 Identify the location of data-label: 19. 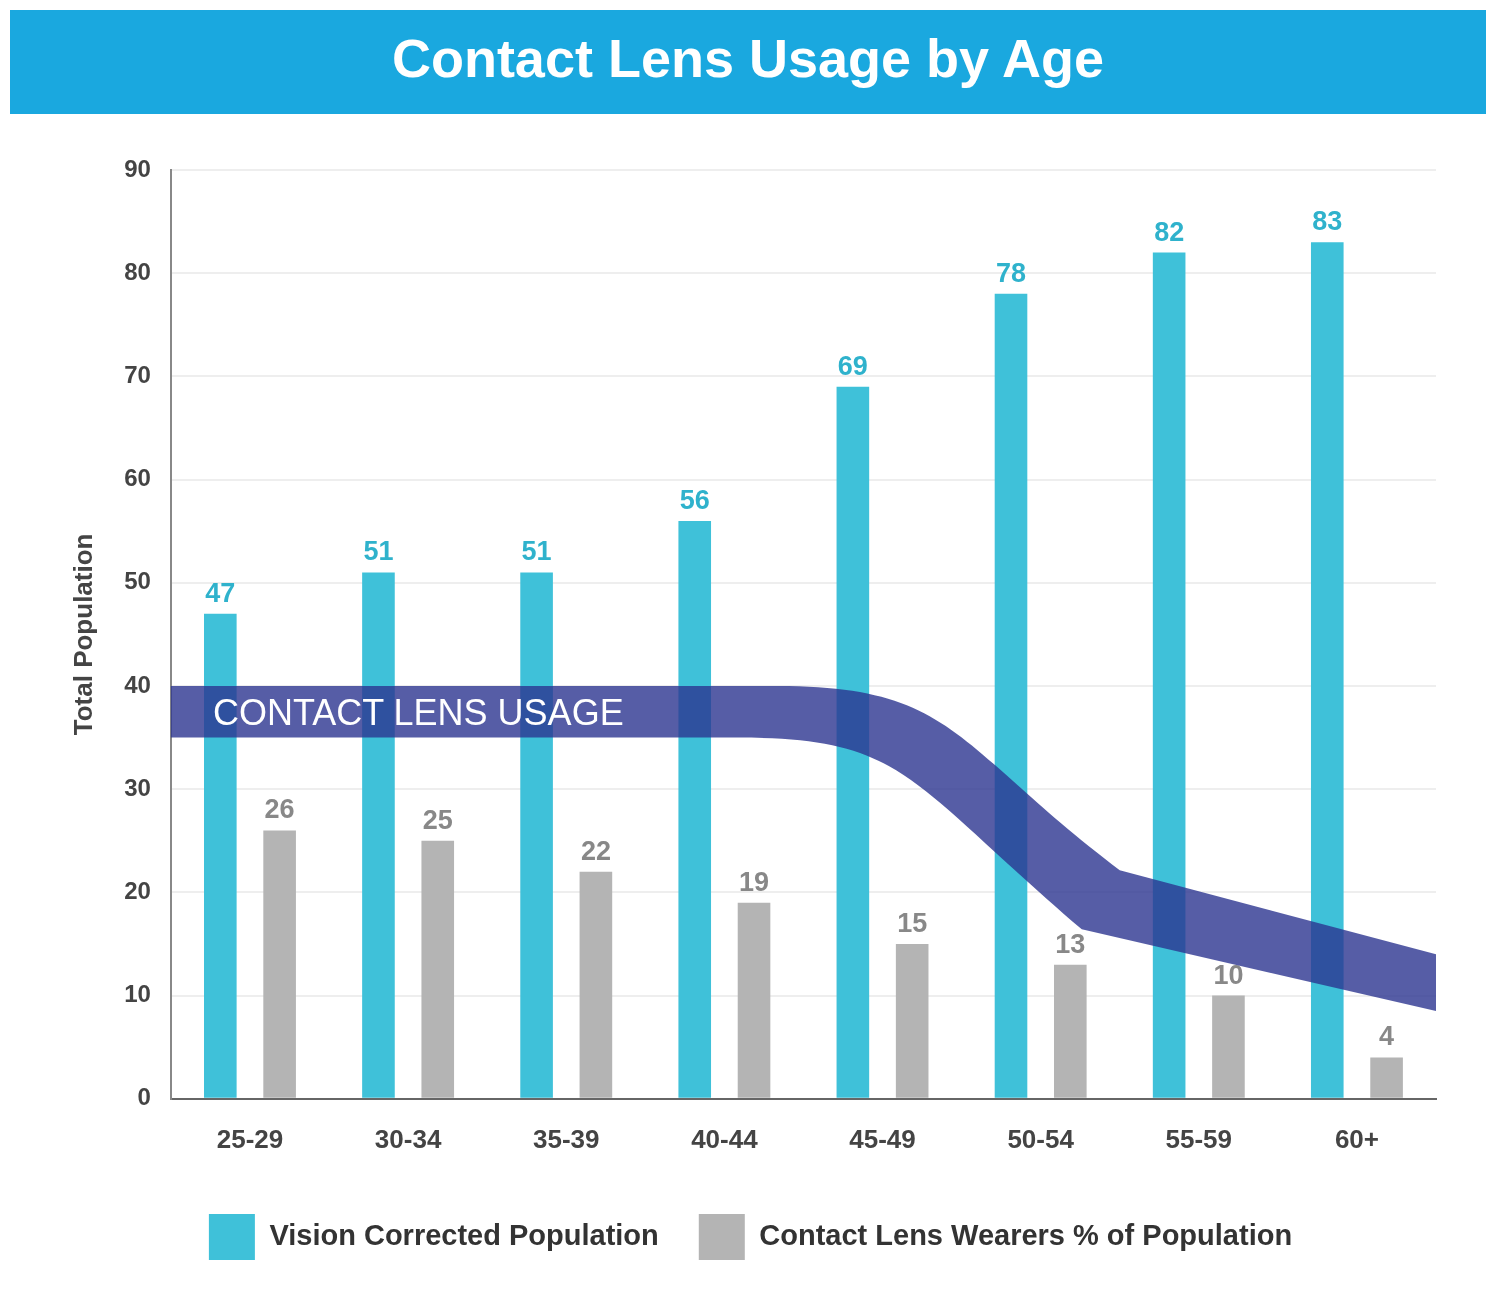
(754, 881).